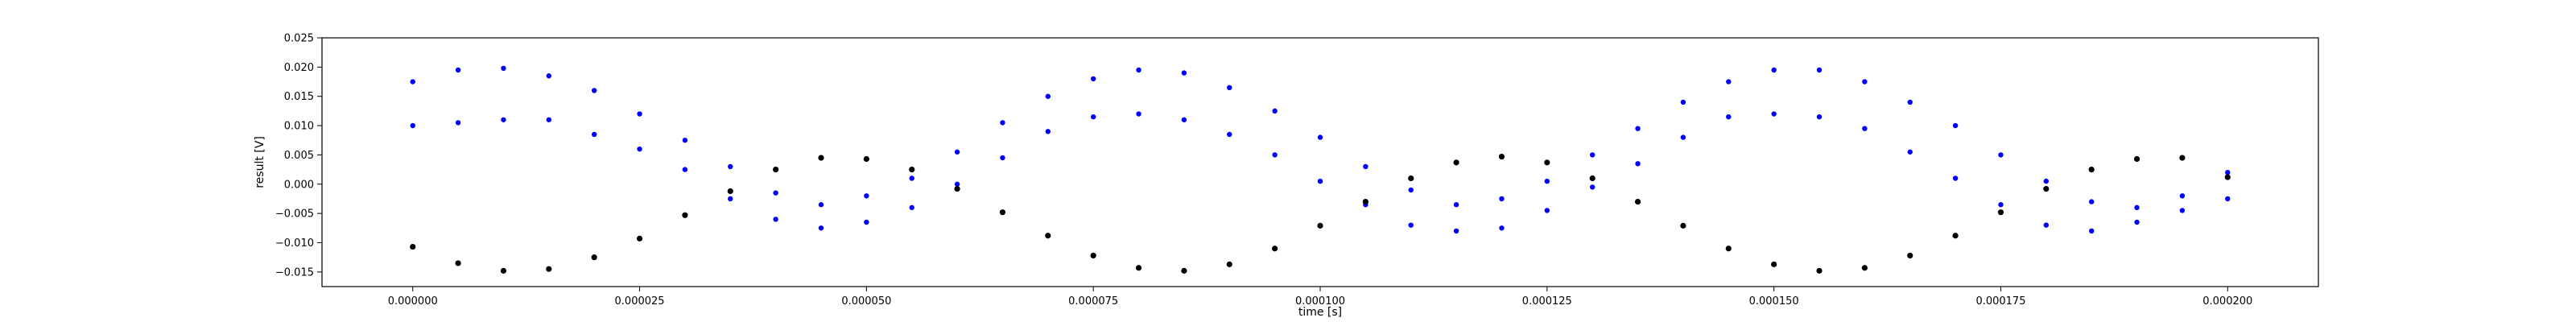 The width and height of the screenshot is (2576, 322). Describe the element at coordinates (294, 243) in the screenshot. I see `y-tick-label: −0.010` at that location.